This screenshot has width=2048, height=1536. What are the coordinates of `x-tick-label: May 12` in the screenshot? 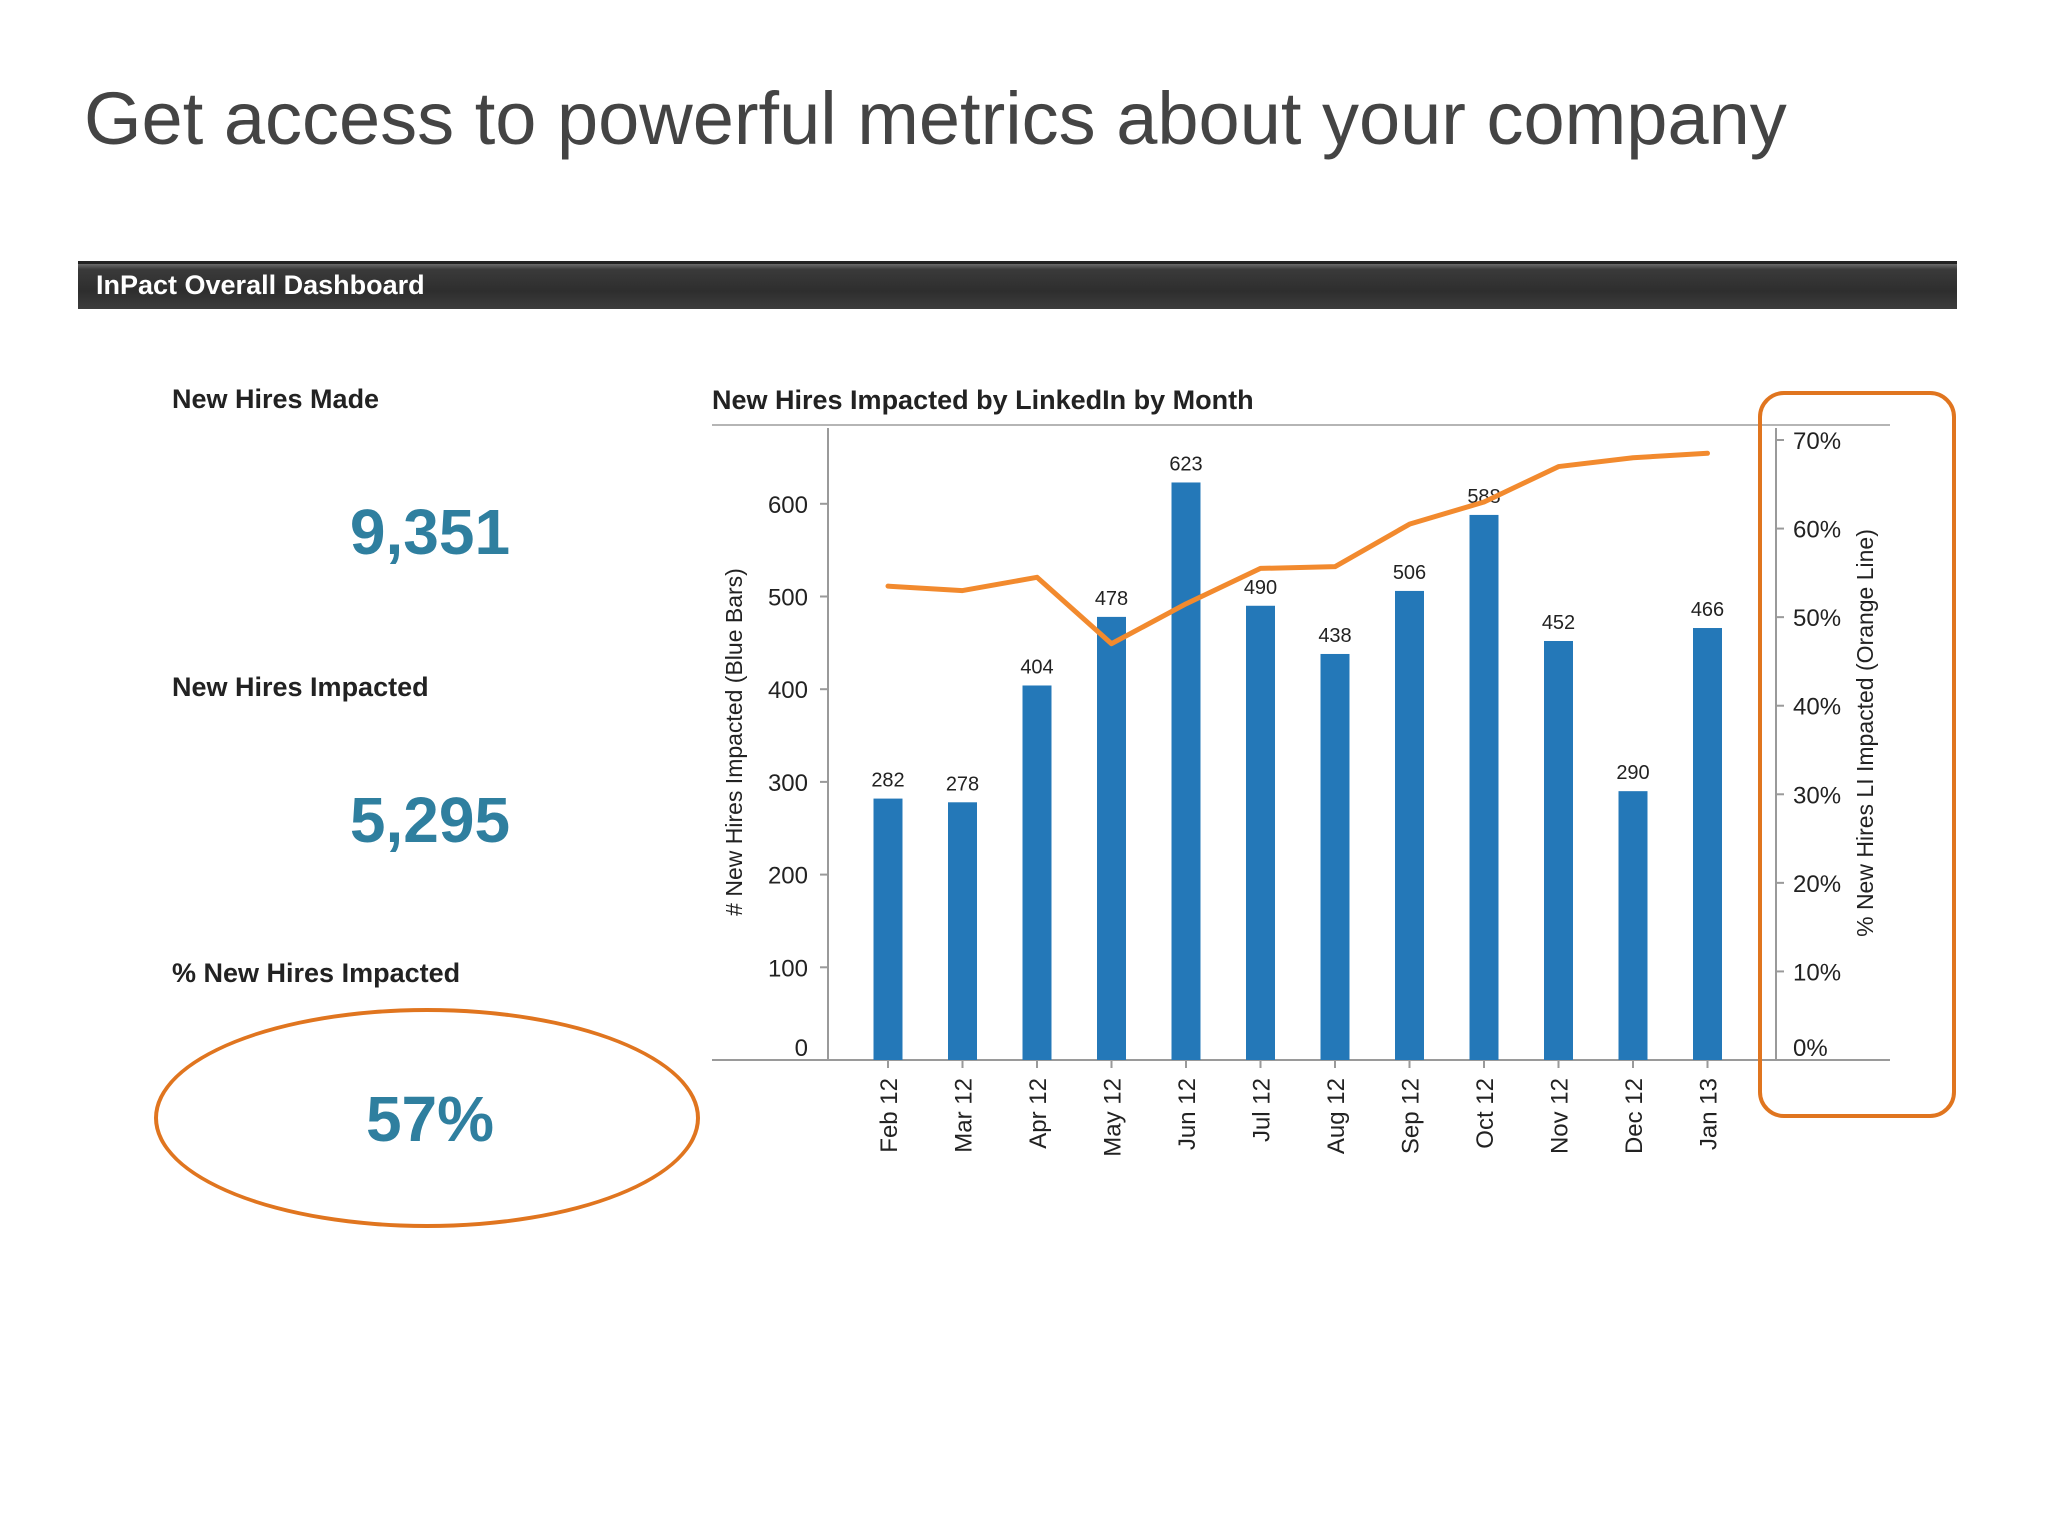 It's located at (1113, 1117).